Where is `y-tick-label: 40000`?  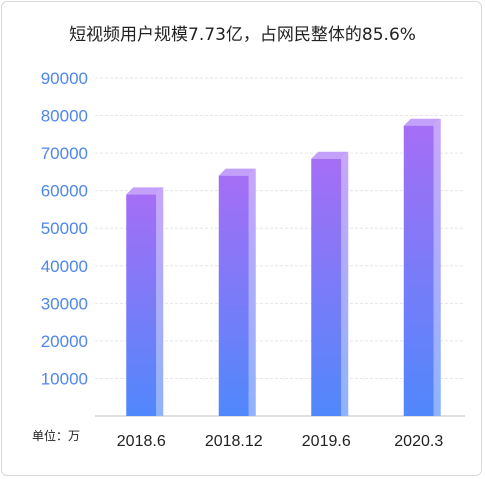
y-tick-label: 40000 is located at coordinates (64, 266).